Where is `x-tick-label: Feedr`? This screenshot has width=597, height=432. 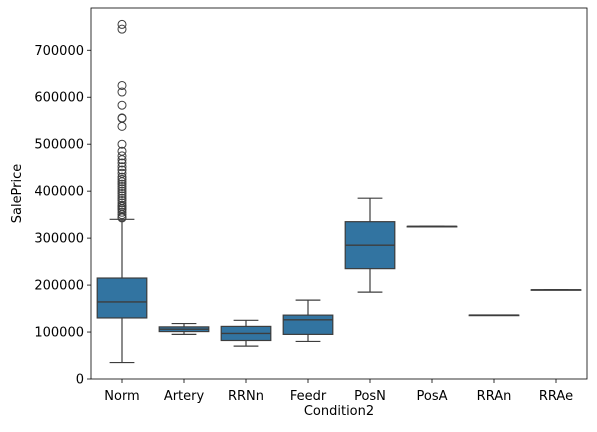 x-tick-label: Feedr is located at coordinates (308, 396).